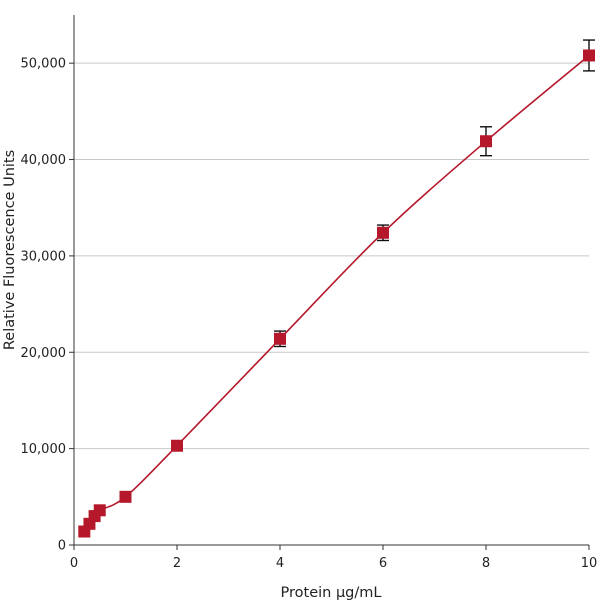  Describe the element at coordinates (383, 563) in the screenshot. I see `x-tick-label: 6` at that location.